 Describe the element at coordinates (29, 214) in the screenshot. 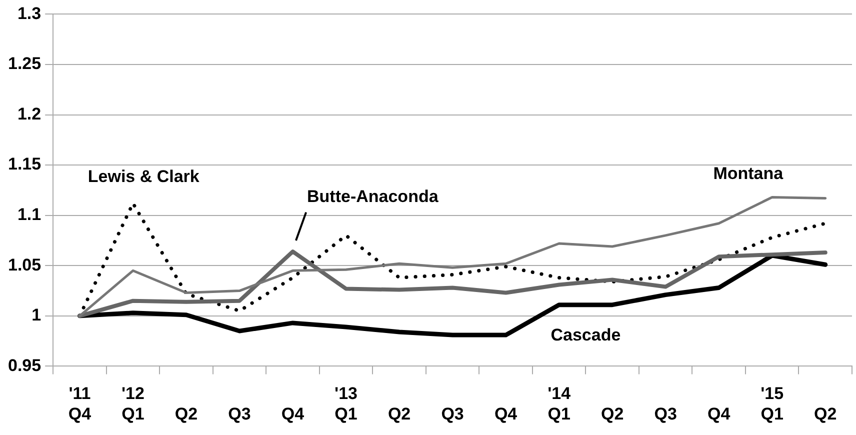

I see `y-tick-label: 1.1` at that location.